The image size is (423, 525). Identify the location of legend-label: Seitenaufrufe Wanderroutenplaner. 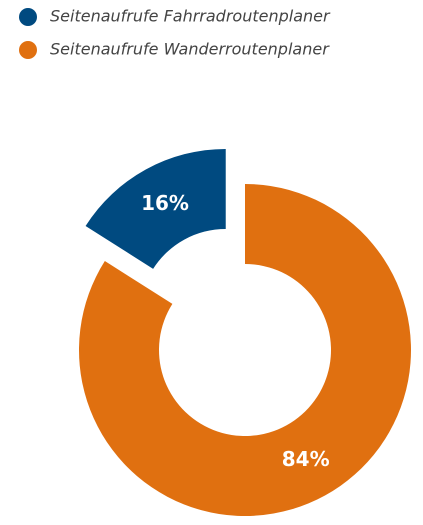
(190, 49).